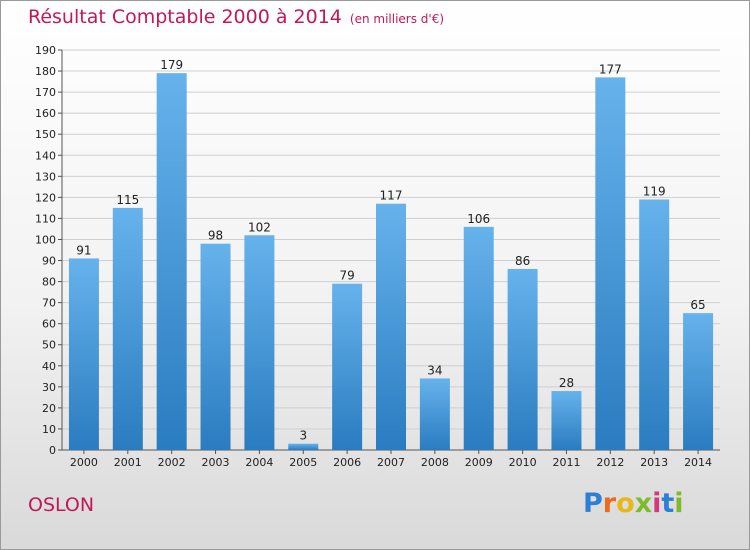 This screenshot has width=750, height=550. I want to click on data-label: 98, so click(215, 236).